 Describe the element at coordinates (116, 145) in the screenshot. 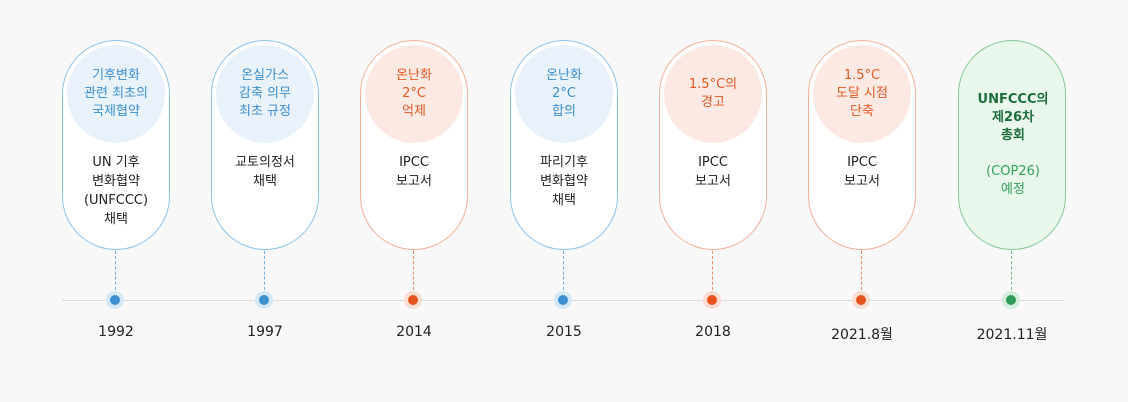

I see `event-card: 기후변화 관련 최초의 국제협약 UN 기후 변화협약 (UNFCCC) 채택` at that location.